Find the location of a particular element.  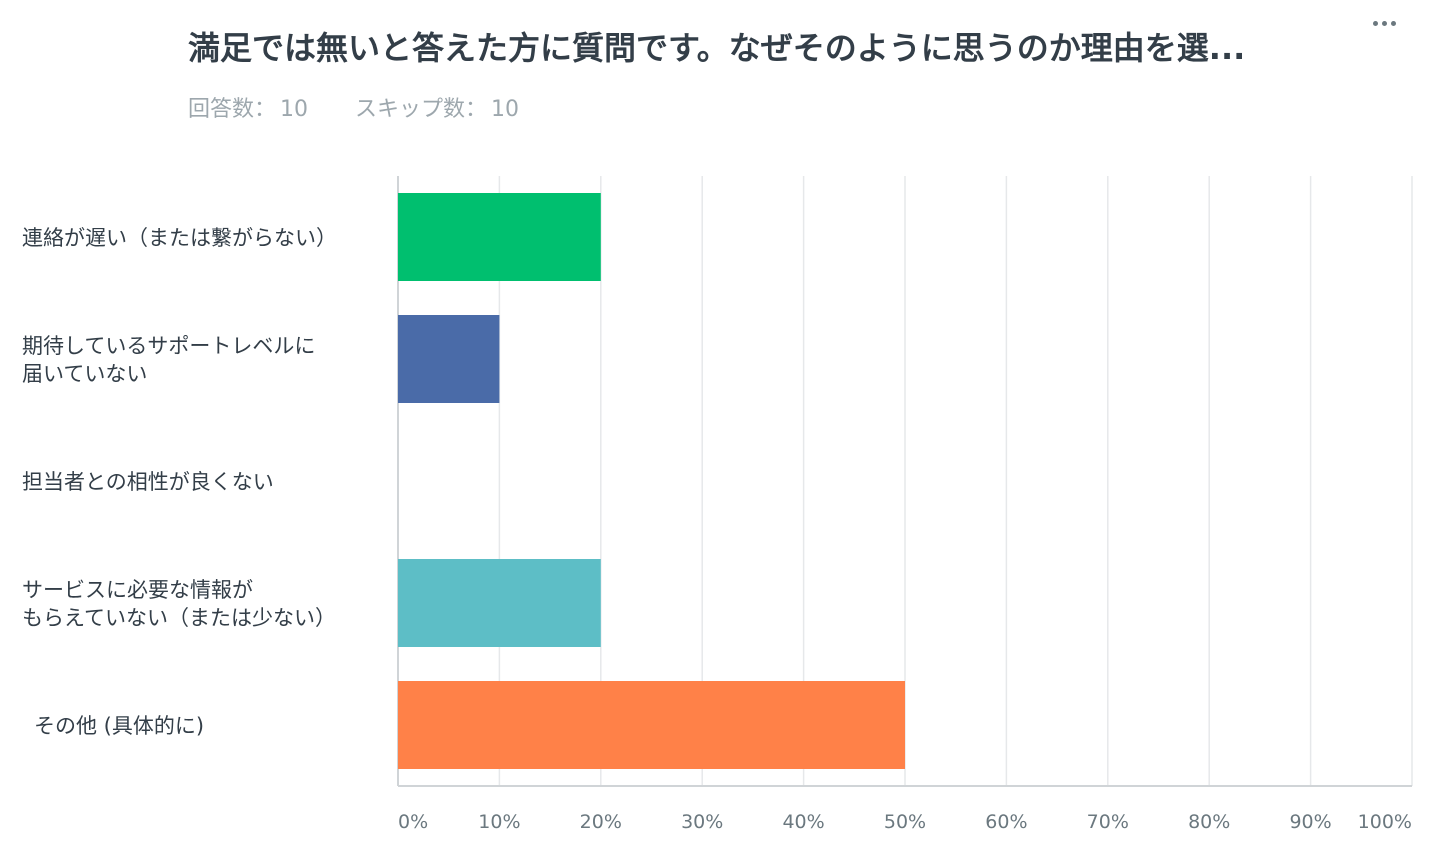

category-label: もらえていない（または少ない） is located at coordinates (179, 618).